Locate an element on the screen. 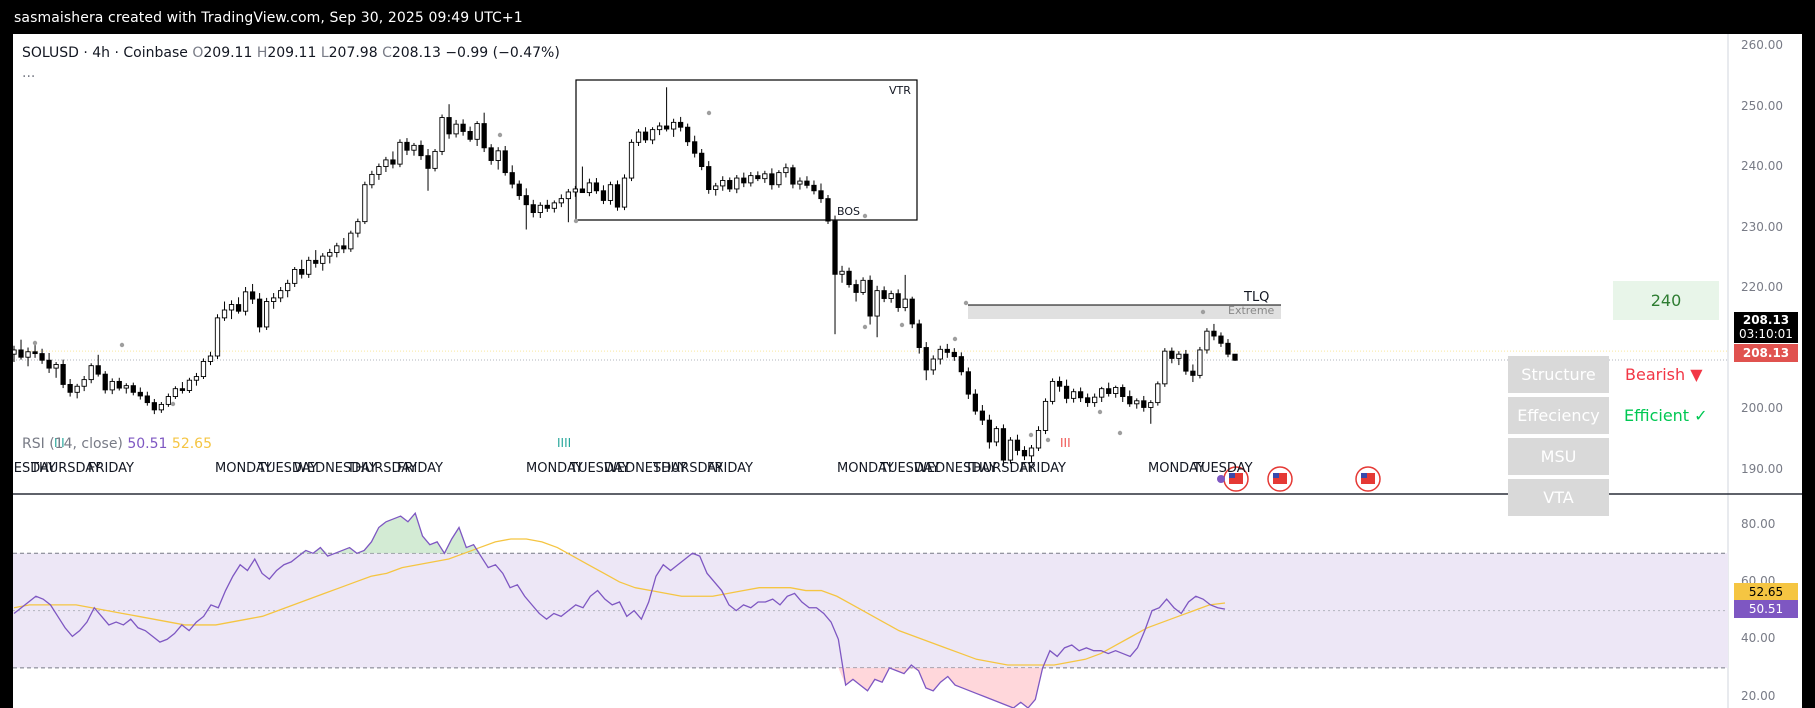  vtr-label: VTR is located at coordinates (900, 90).